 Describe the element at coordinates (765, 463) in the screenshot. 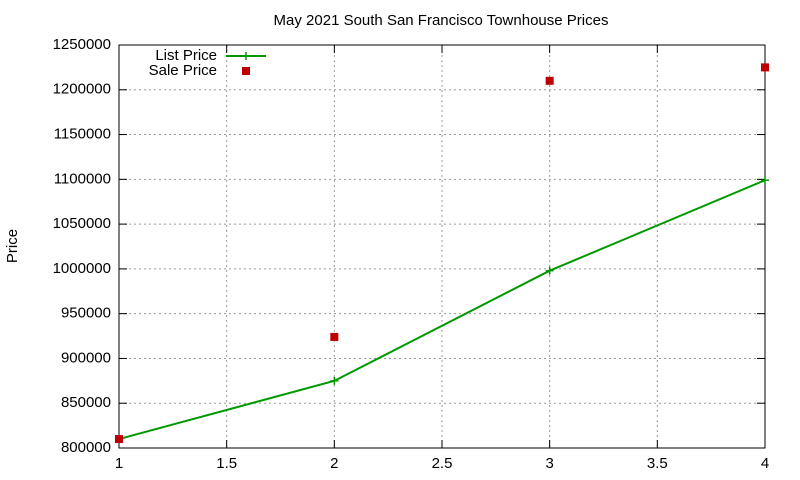

I see `x-tick-label: 4` at that location.